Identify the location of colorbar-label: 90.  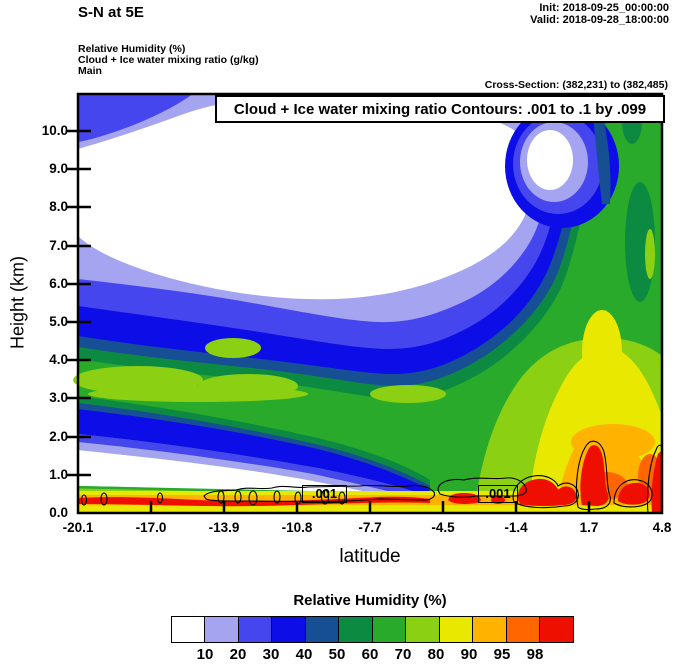
(469, 654).